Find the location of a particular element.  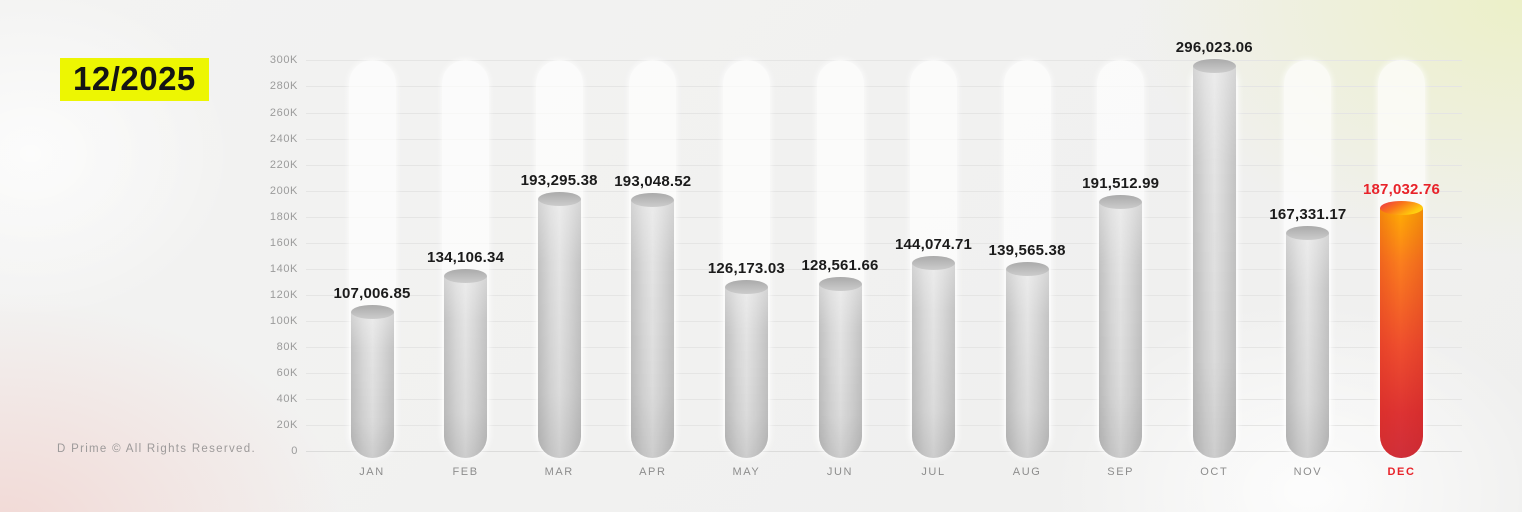

y-axis-tick-label: 60K is located at coordinates (287, 372).